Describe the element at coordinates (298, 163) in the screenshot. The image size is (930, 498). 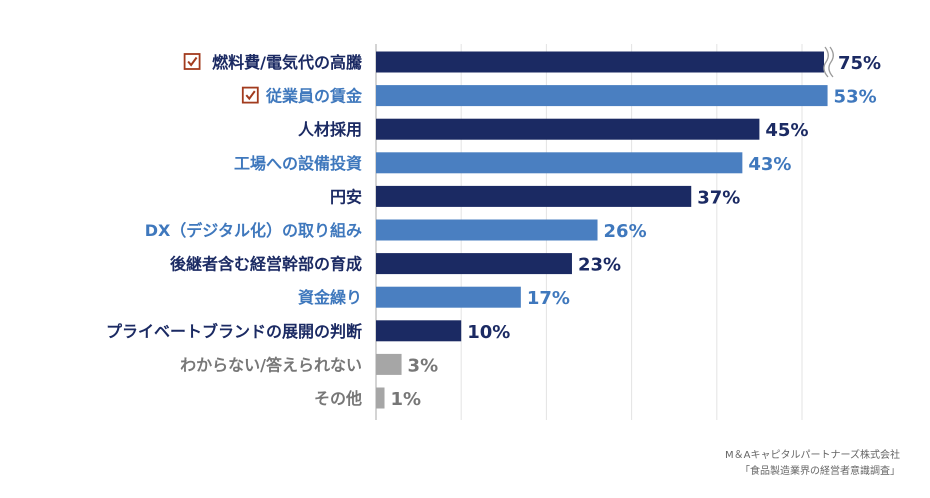
I see `category-label: 工場への設備投資` at that location.